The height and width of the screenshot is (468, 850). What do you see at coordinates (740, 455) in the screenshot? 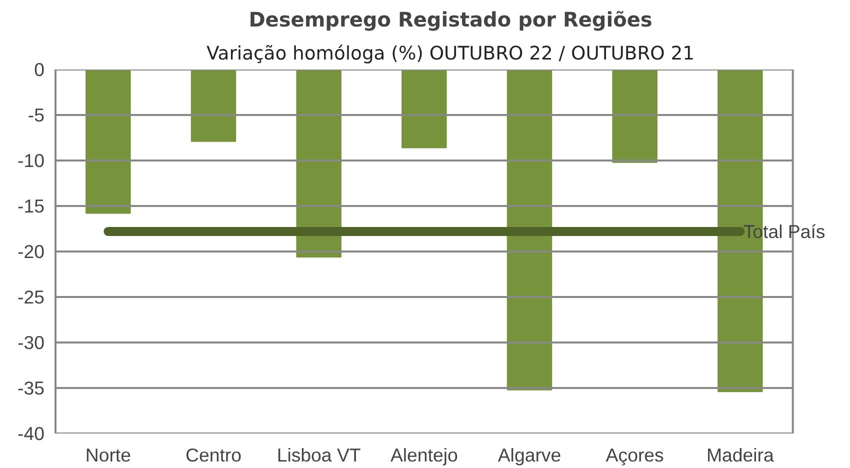
I see `x-tick-label: Madeira` at bounding box center [740, 455].